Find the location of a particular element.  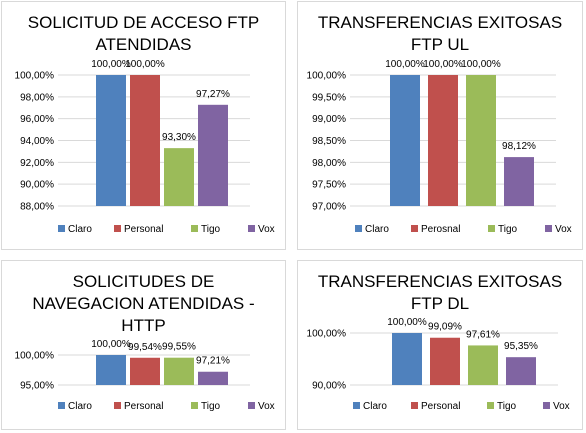

y-tick-label: 99,00% is located at coordinates (329, 119).